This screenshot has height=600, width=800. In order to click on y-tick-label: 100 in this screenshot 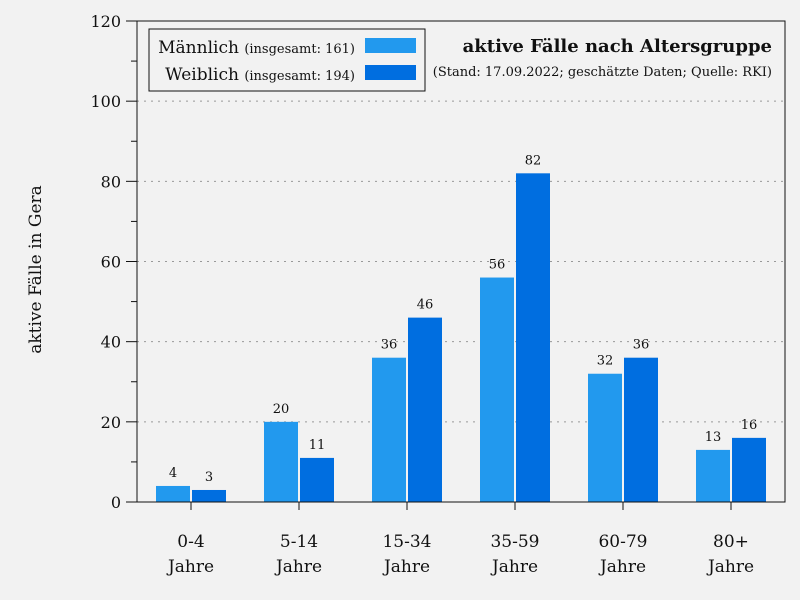, I will do `click(105, 101)`.